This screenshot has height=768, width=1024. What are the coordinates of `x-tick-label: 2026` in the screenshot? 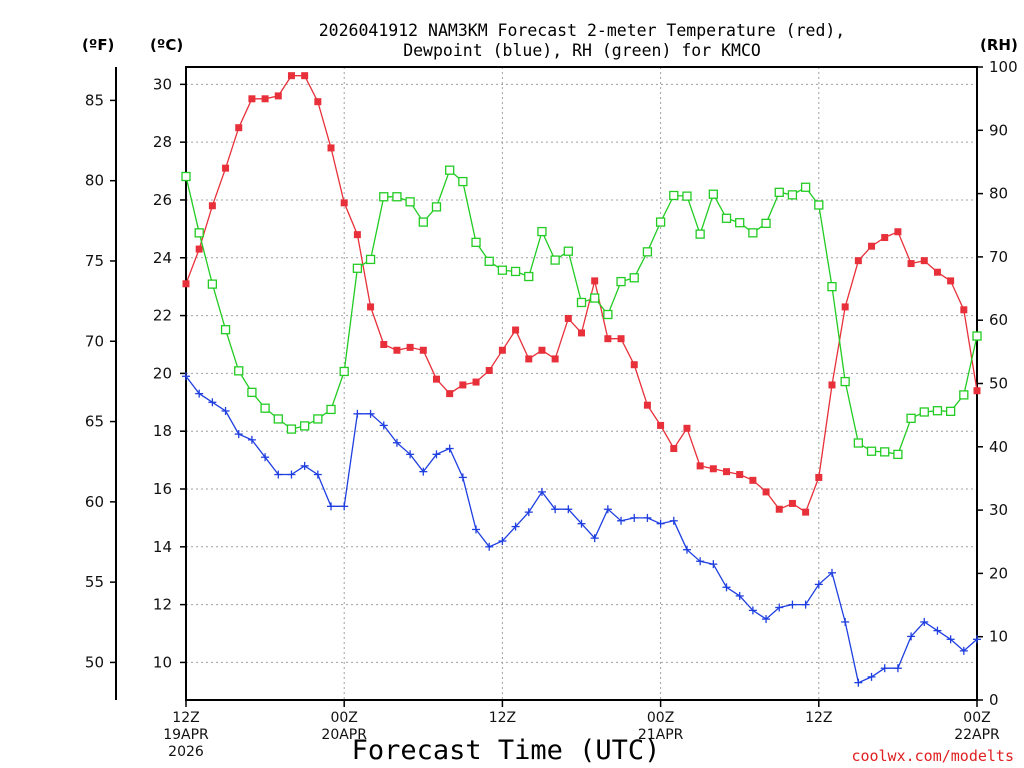 It's located at (186, 752).